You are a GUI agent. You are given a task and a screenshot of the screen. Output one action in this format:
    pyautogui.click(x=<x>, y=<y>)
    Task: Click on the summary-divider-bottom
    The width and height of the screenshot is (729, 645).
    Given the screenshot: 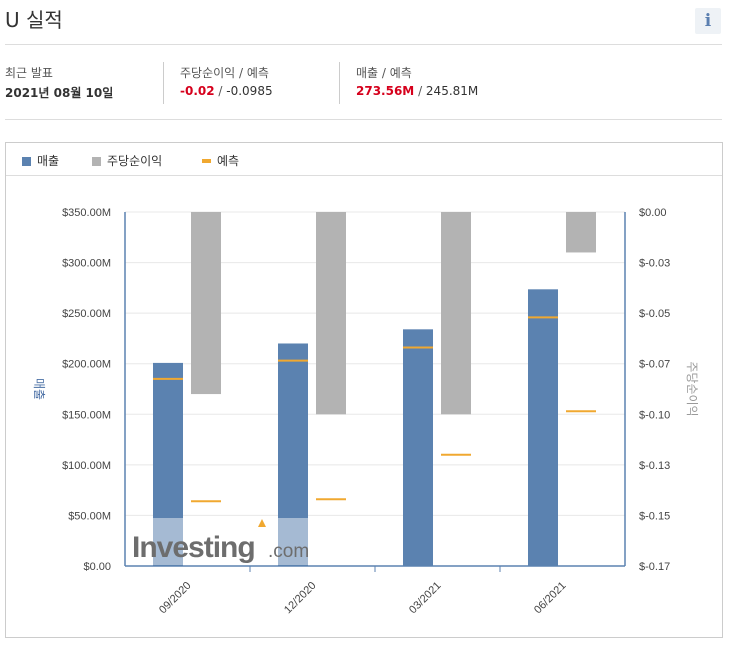 What is the action you would take?
    pyautogui.click(x=363, y=119)
    